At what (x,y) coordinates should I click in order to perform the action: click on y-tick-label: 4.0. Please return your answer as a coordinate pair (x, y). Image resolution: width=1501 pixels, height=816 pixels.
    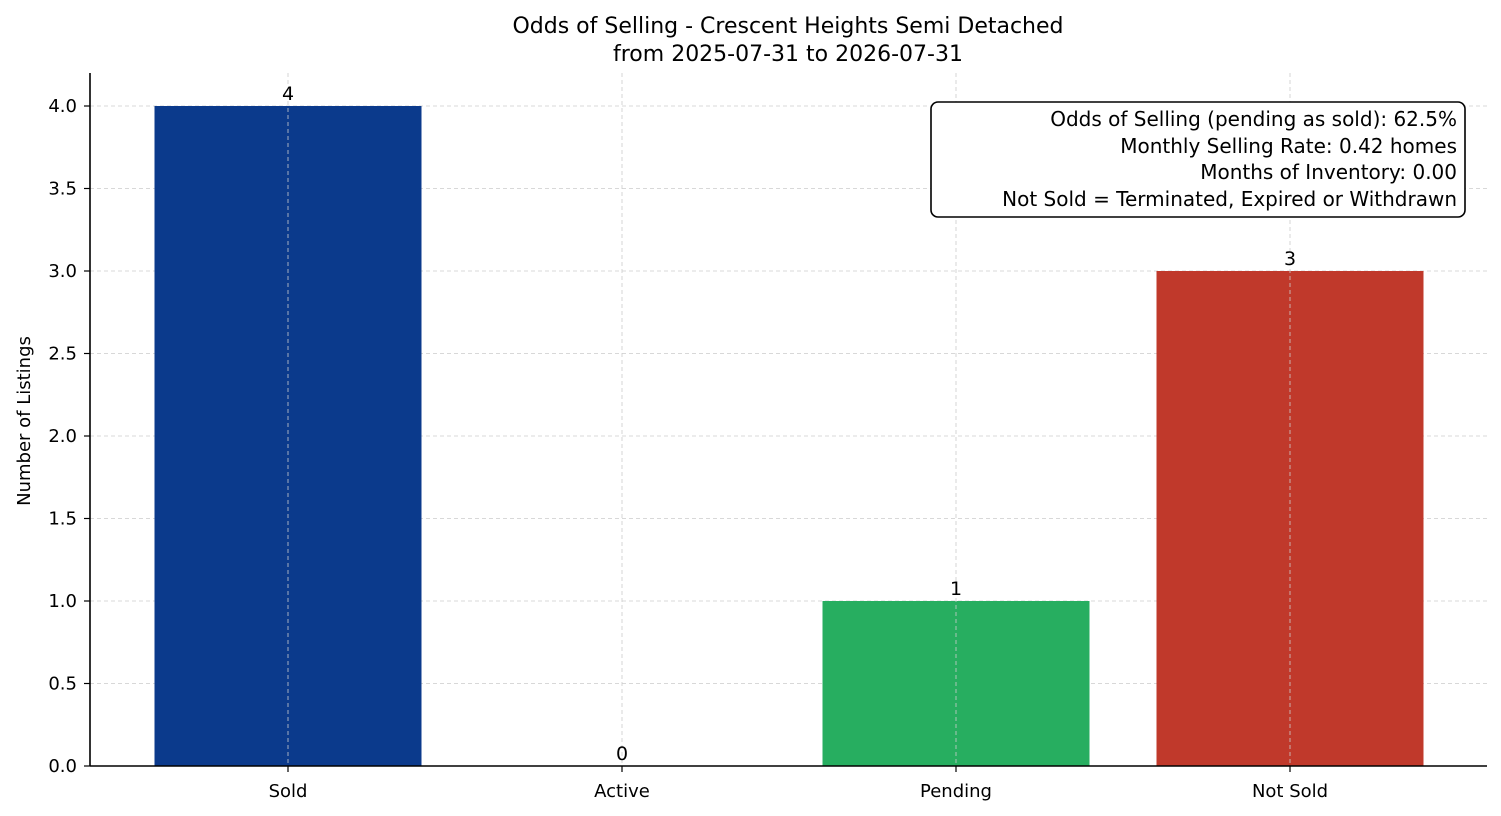
    Looking at the image, I should click on (62, 106).